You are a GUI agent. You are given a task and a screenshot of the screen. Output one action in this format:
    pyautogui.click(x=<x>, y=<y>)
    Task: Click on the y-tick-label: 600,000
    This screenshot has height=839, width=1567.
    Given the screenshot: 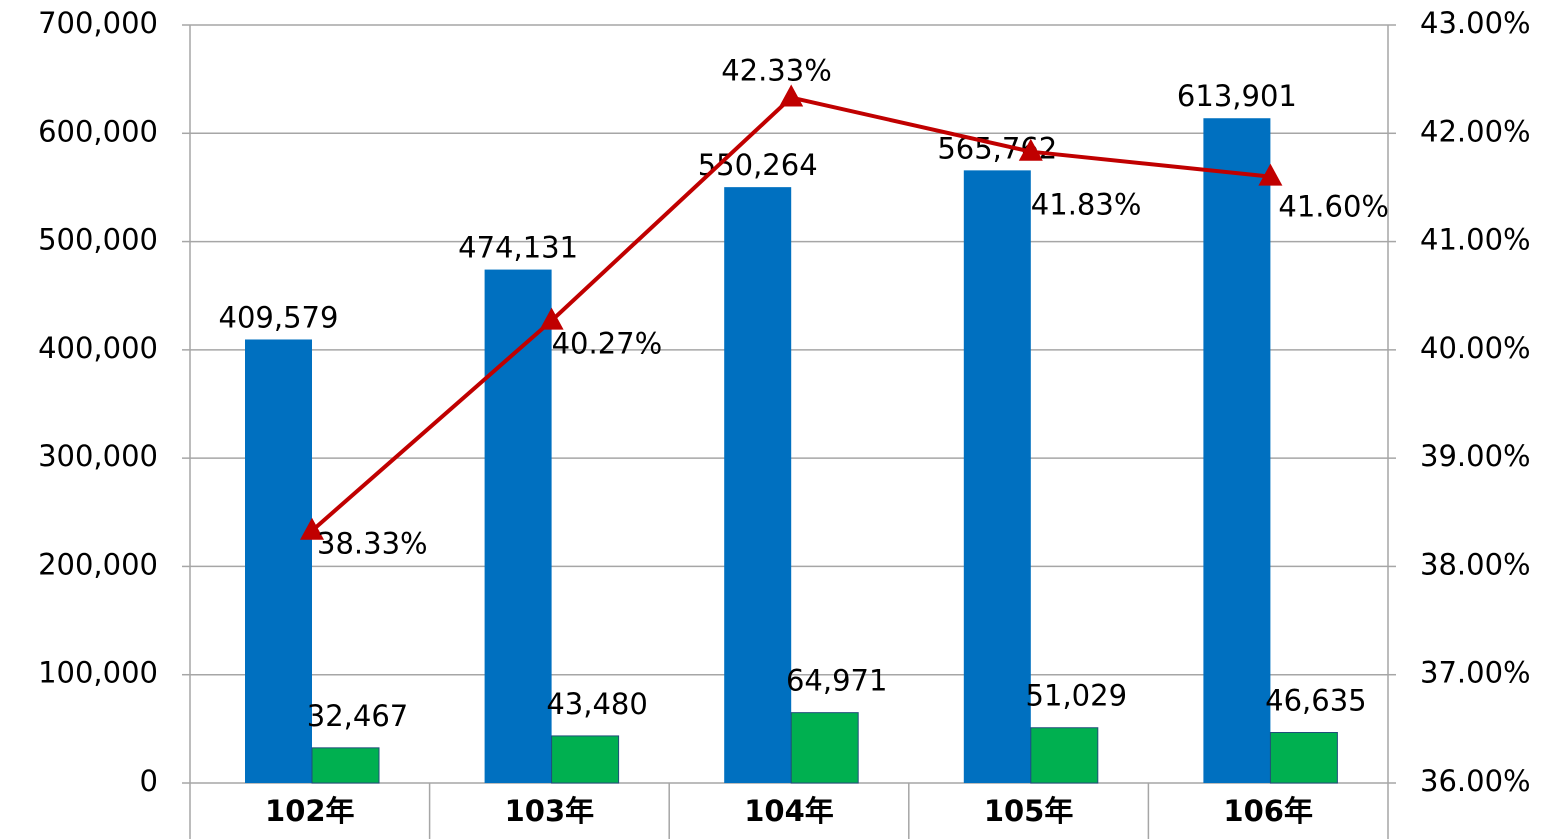 What is the action you would take?
    pyautogui.click(x=98, y=131)
    